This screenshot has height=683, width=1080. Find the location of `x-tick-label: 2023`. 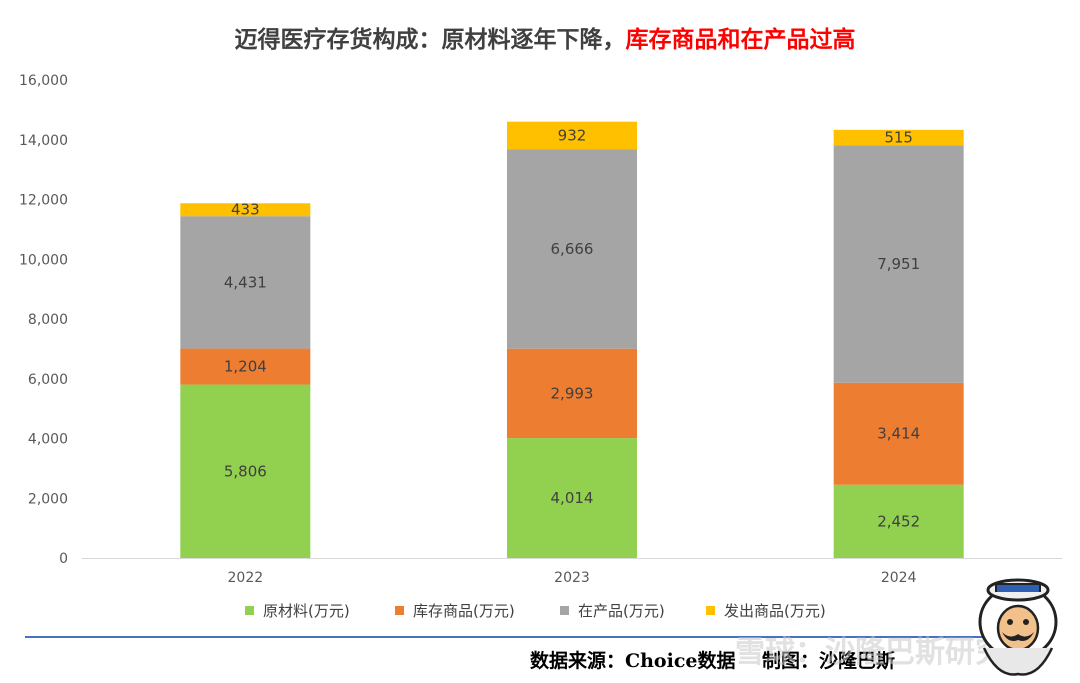

x-tick-label: 2023 is located at coordinates (572, 578).